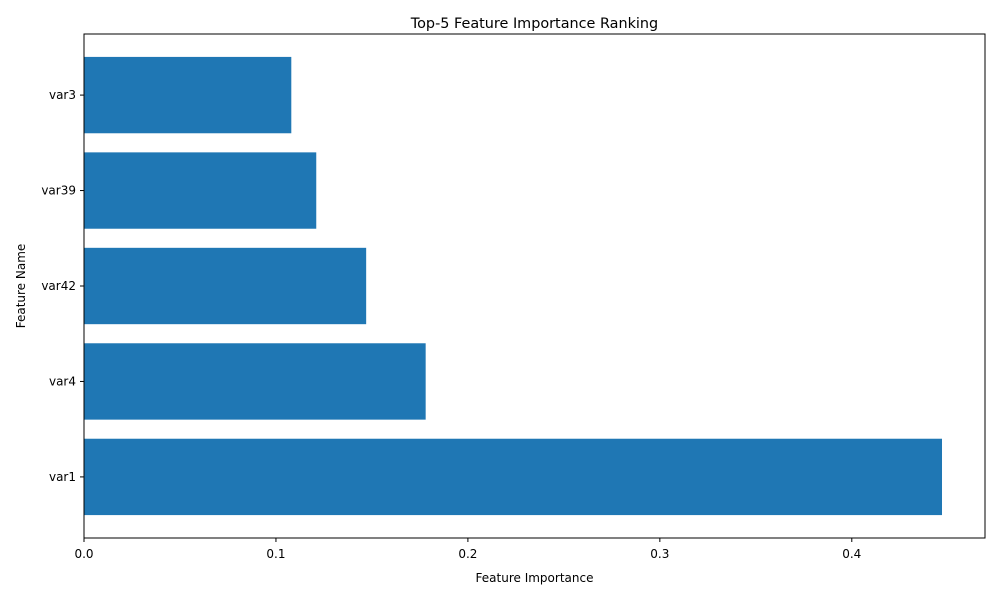  I want to click on y-tick-label-var1: var1, so click(62, 477).